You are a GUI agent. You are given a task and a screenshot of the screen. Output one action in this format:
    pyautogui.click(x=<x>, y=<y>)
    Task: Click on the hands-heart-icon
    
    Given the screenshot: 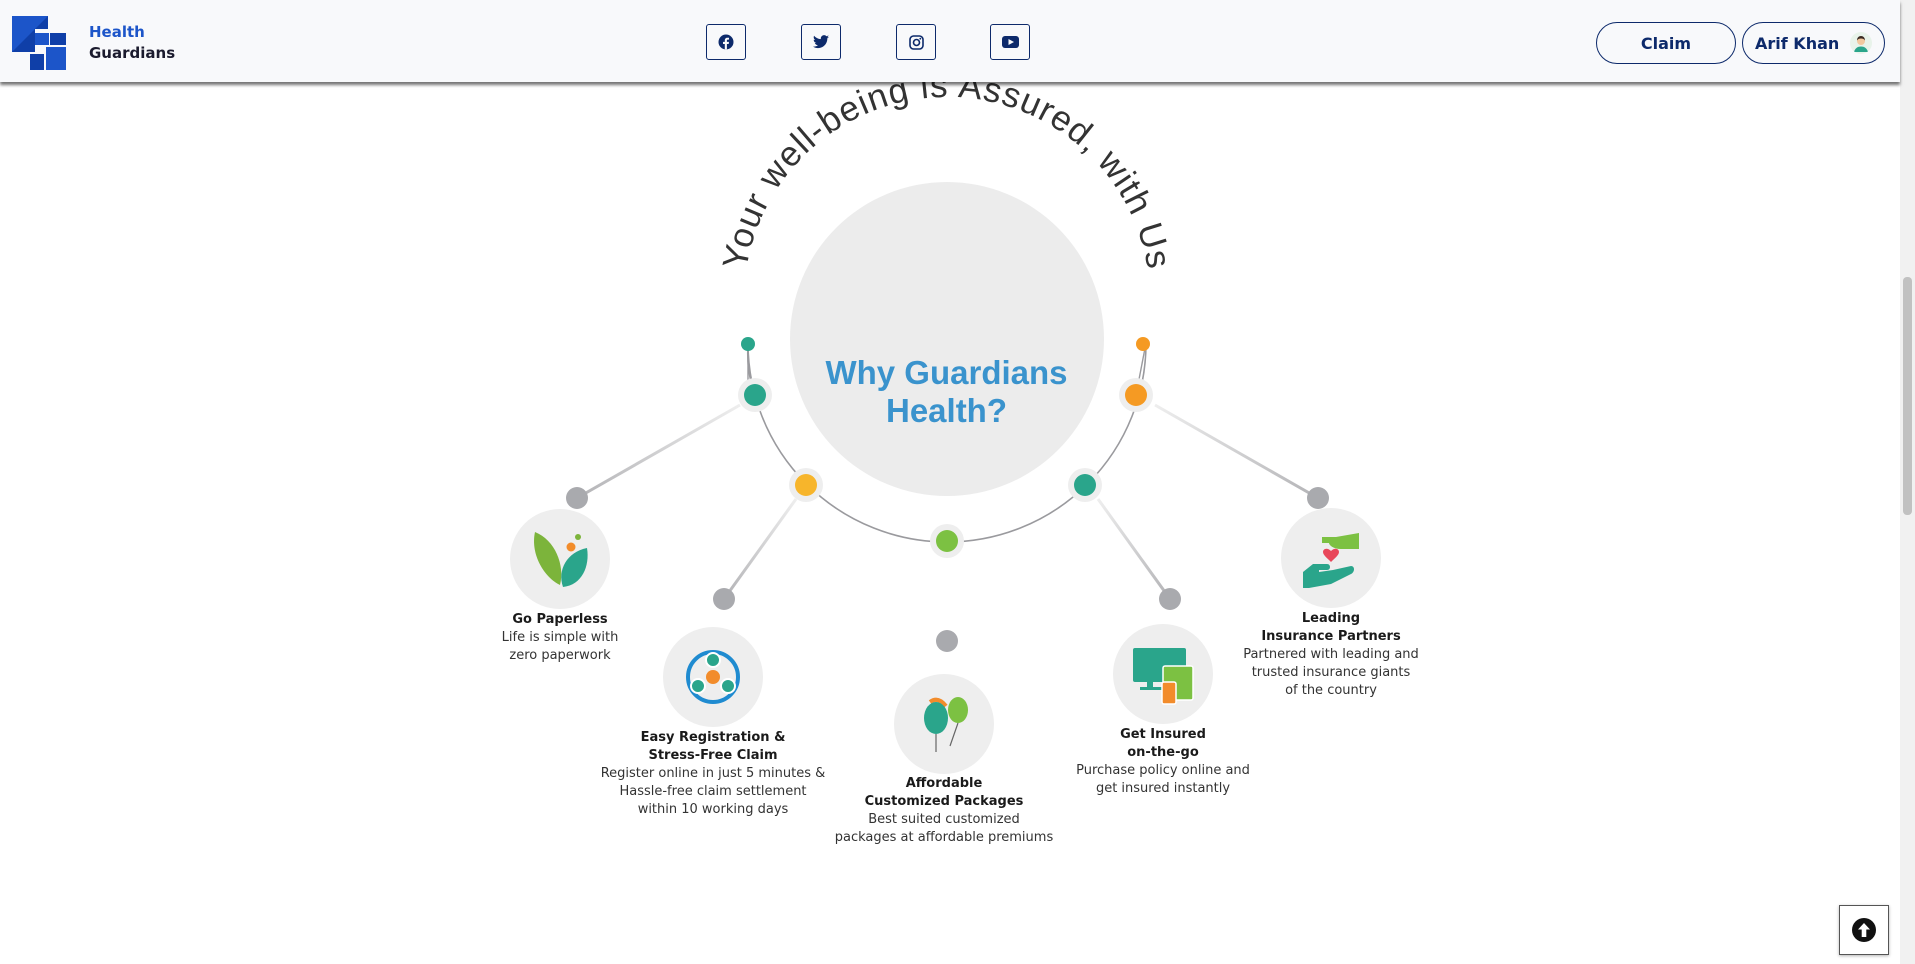 What is the action you would take?
    pyautogui.click(x=1331, y=560)
    